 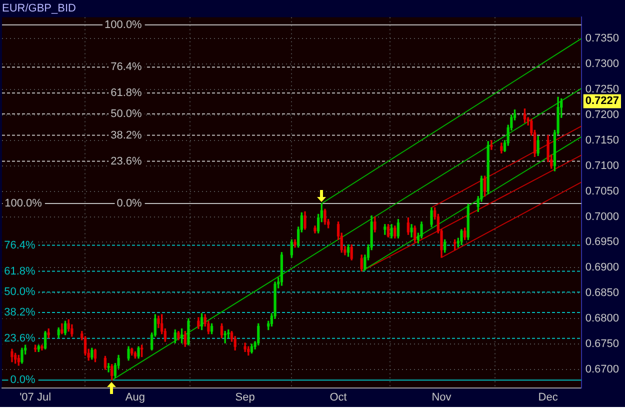 What do you see at coordinates (602, 114) in the screenshot?
I see `y-tick-label: 0.7200` at bounding box center [602, 114].